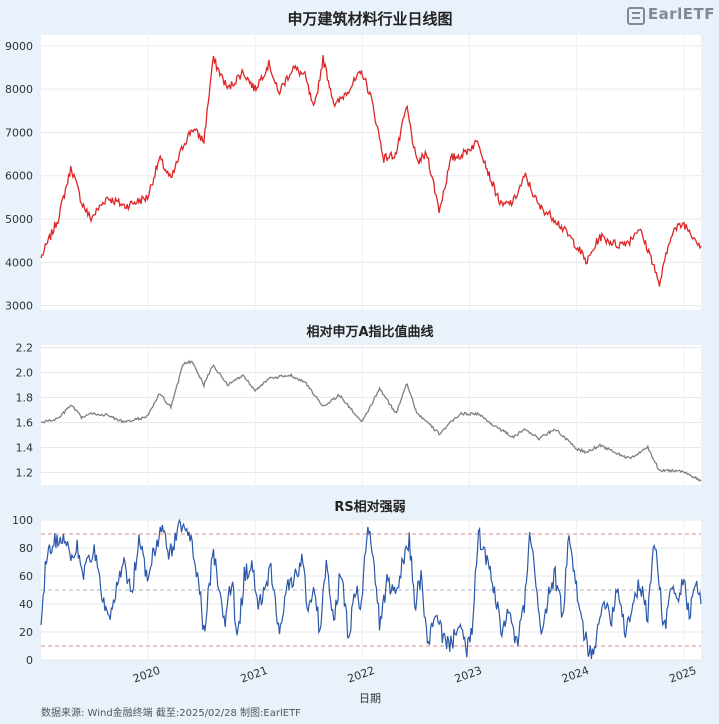 The height and width of the screenshot is (724, 719). What do you see at coordinates (19, 262) in the screenshot?
I see `y-tick-label: 4000` at bounding box center [19, 262].